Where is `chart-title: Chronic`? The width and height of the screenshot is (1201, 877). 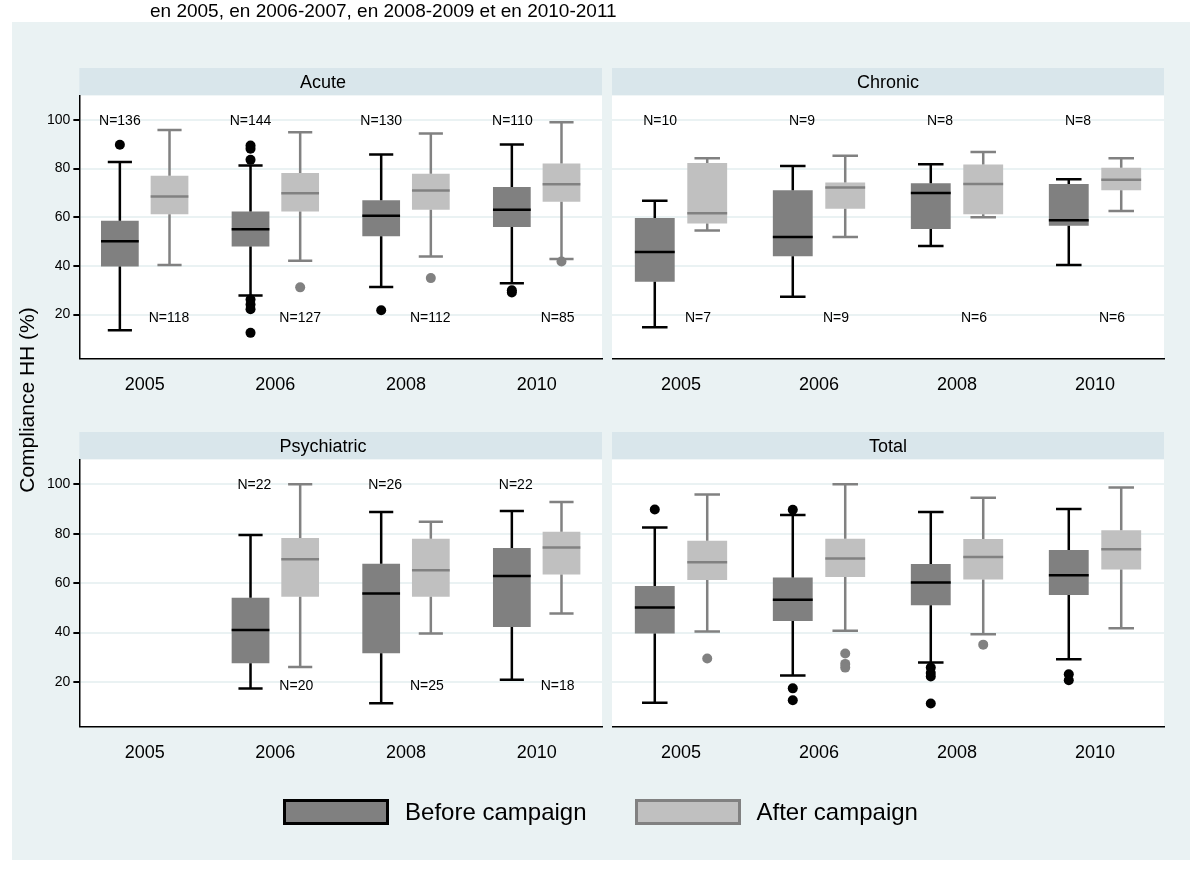
chart-title: Chronic is located at coordinates (888, 81).